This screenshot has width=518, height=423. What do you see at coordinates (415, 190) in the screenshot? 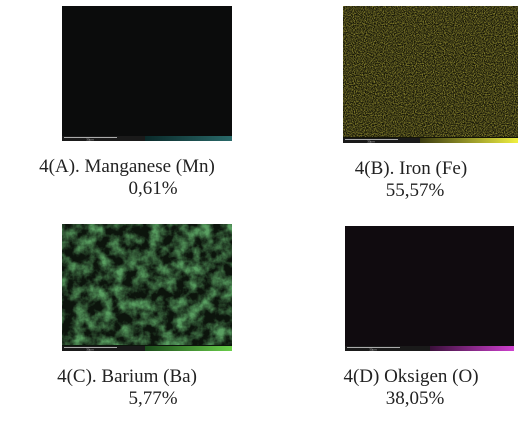
I see `percentage: 55,57%` at bounding box center [415, 190].